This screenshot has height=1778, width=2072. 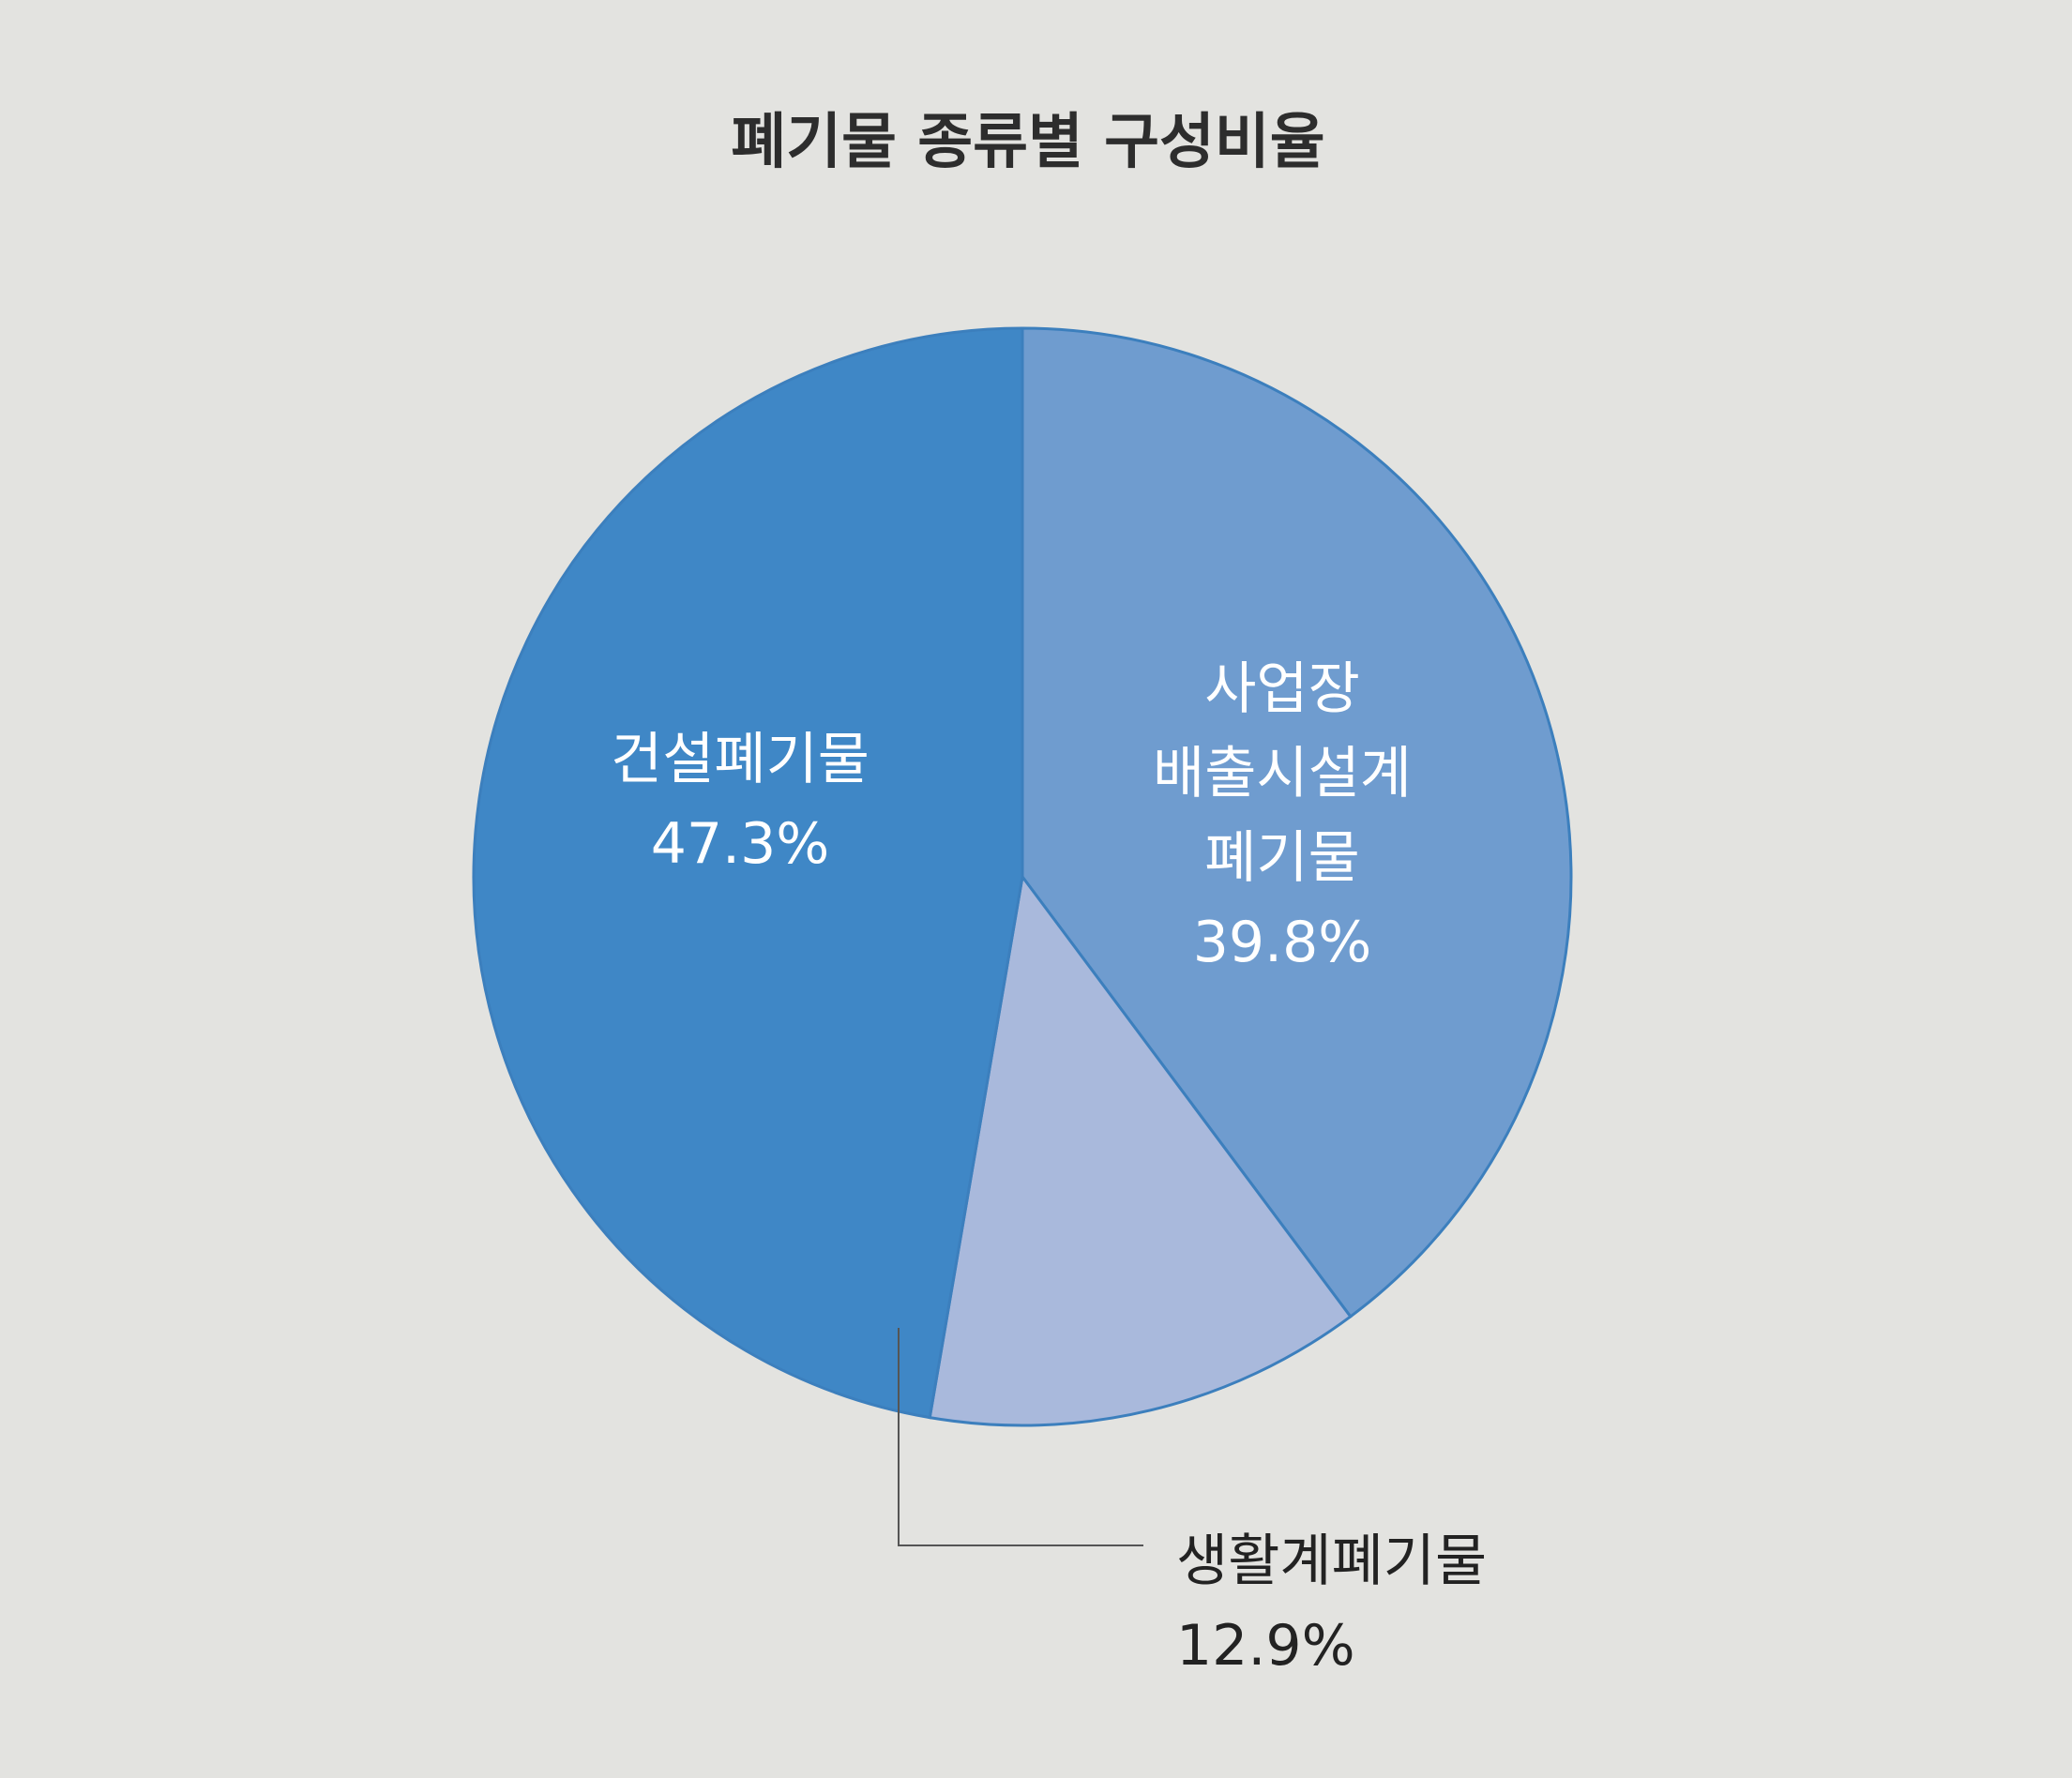 What do you see at coordinates (1282, 774) in the screenshot?
I see `slice-label: 사업장 배출시설계 폐기물` at bounding box center [1282, 774].